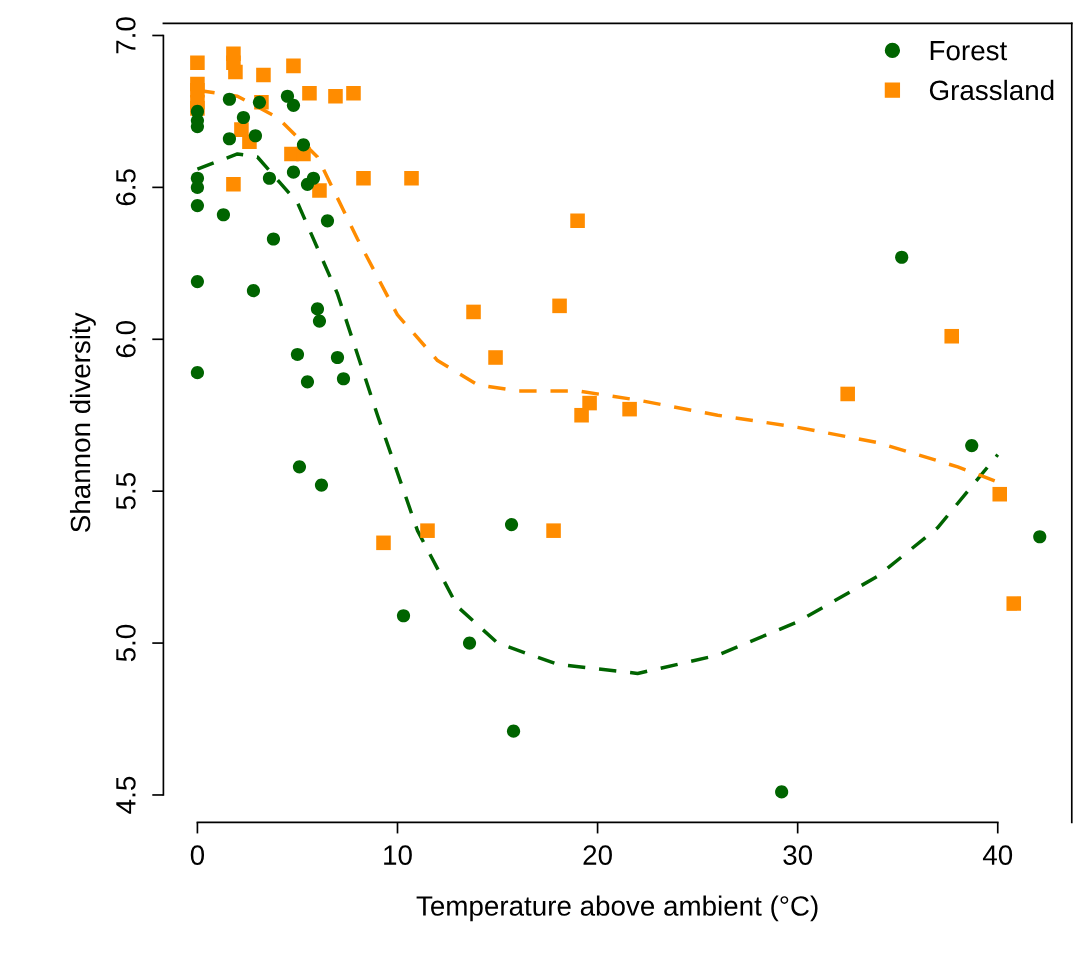  What do you see at coordinates (798, 855) in the screenshot?
I see `x-tick-label: 30` at bounding box center [798, 855].